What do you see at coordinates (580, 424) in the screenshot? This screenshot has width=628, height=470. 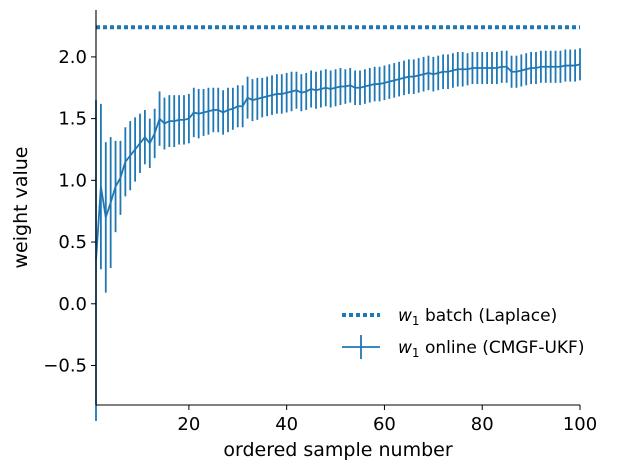 I see `x-tick-label: 100` at bounding box center [580, 424].